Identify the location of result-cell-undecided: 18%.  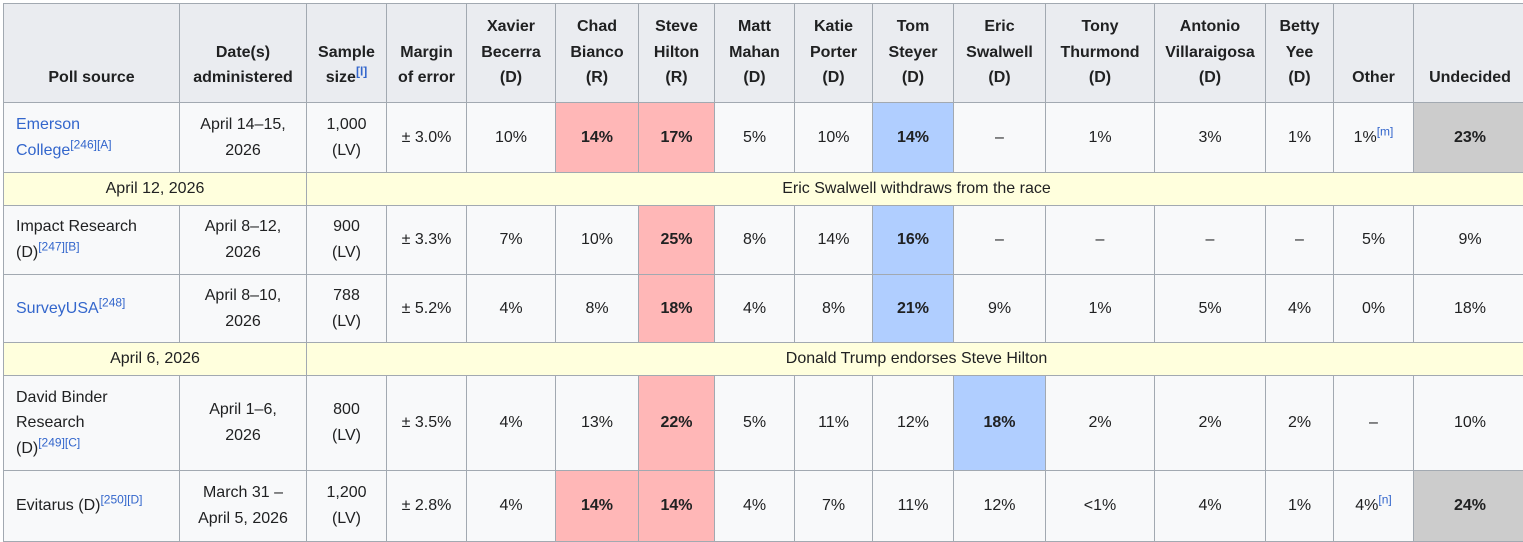
(1468, 309).